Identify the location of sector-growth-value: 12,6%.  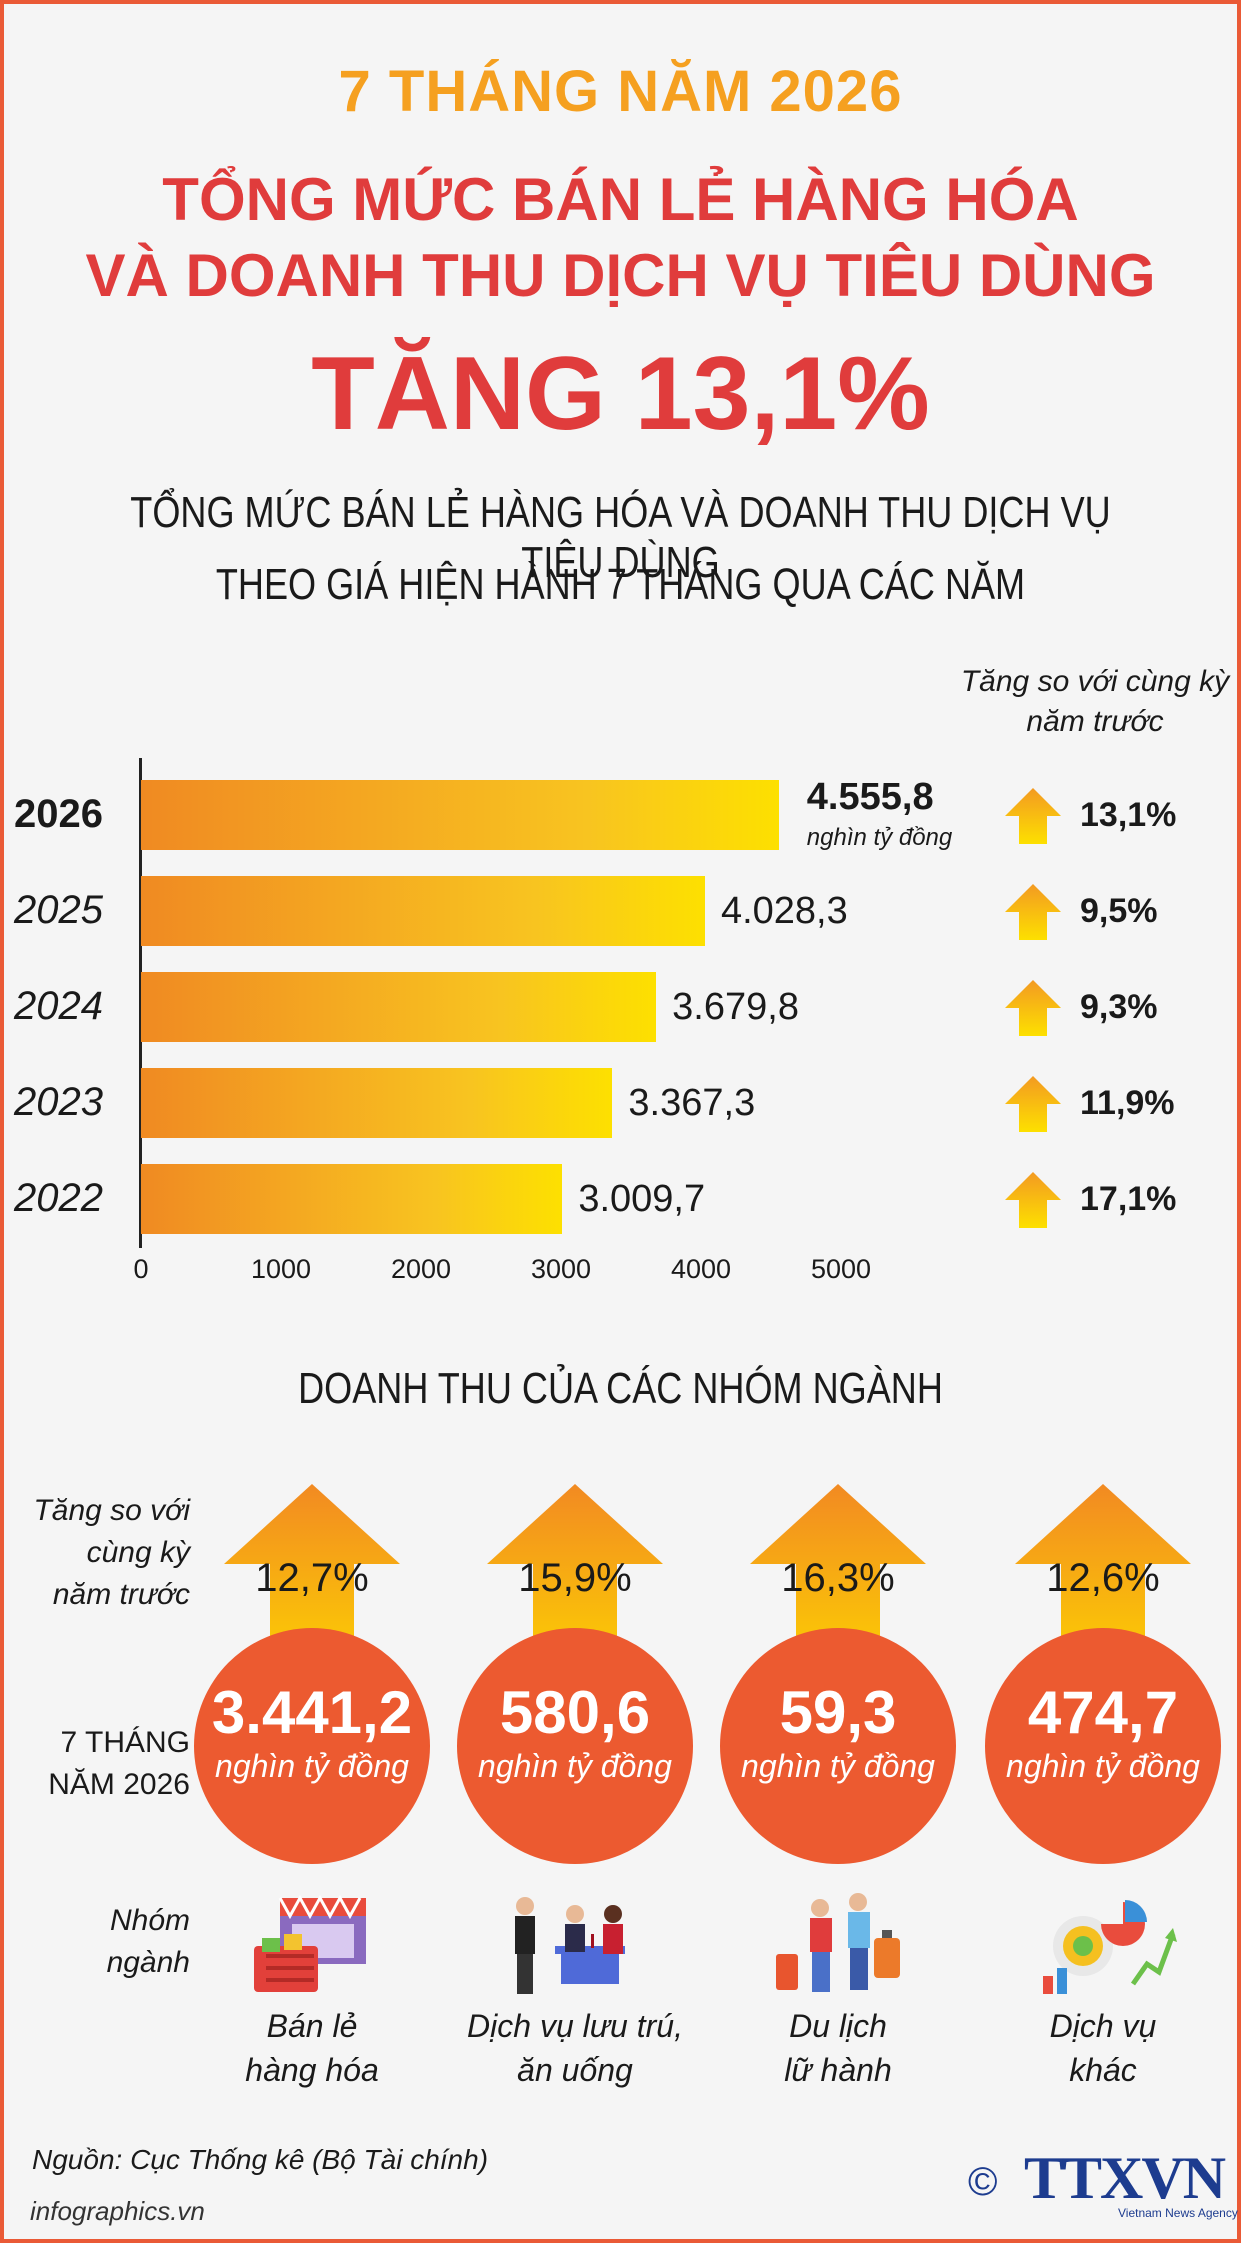
(1103, 1578).